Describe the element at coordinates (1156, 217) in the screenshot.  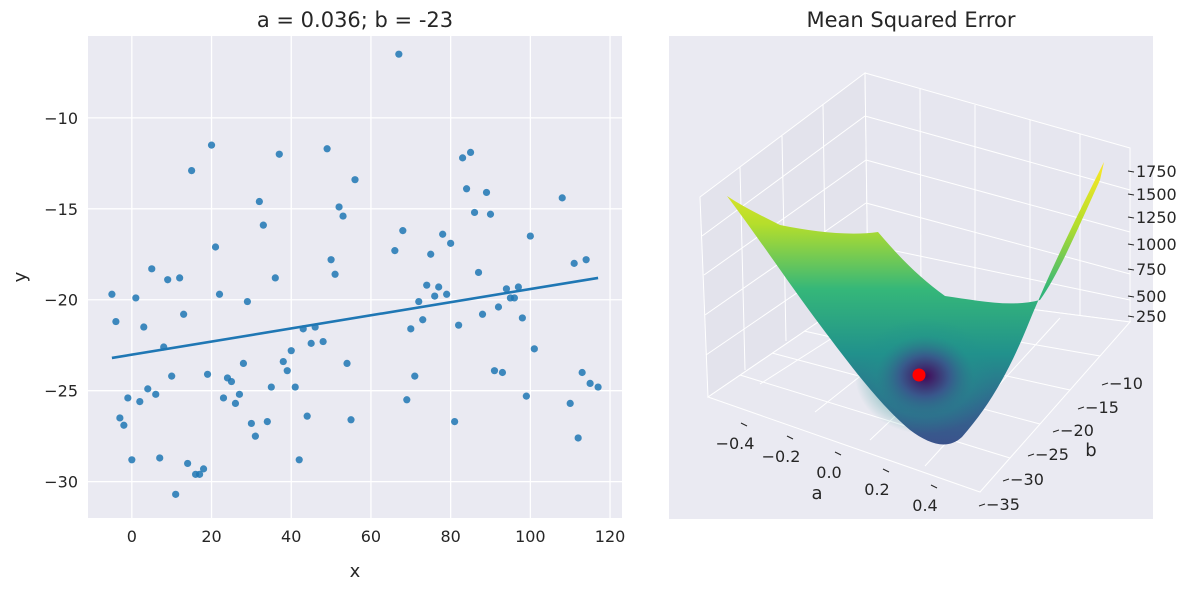
I see `z-tick-label: 1250` at that location.